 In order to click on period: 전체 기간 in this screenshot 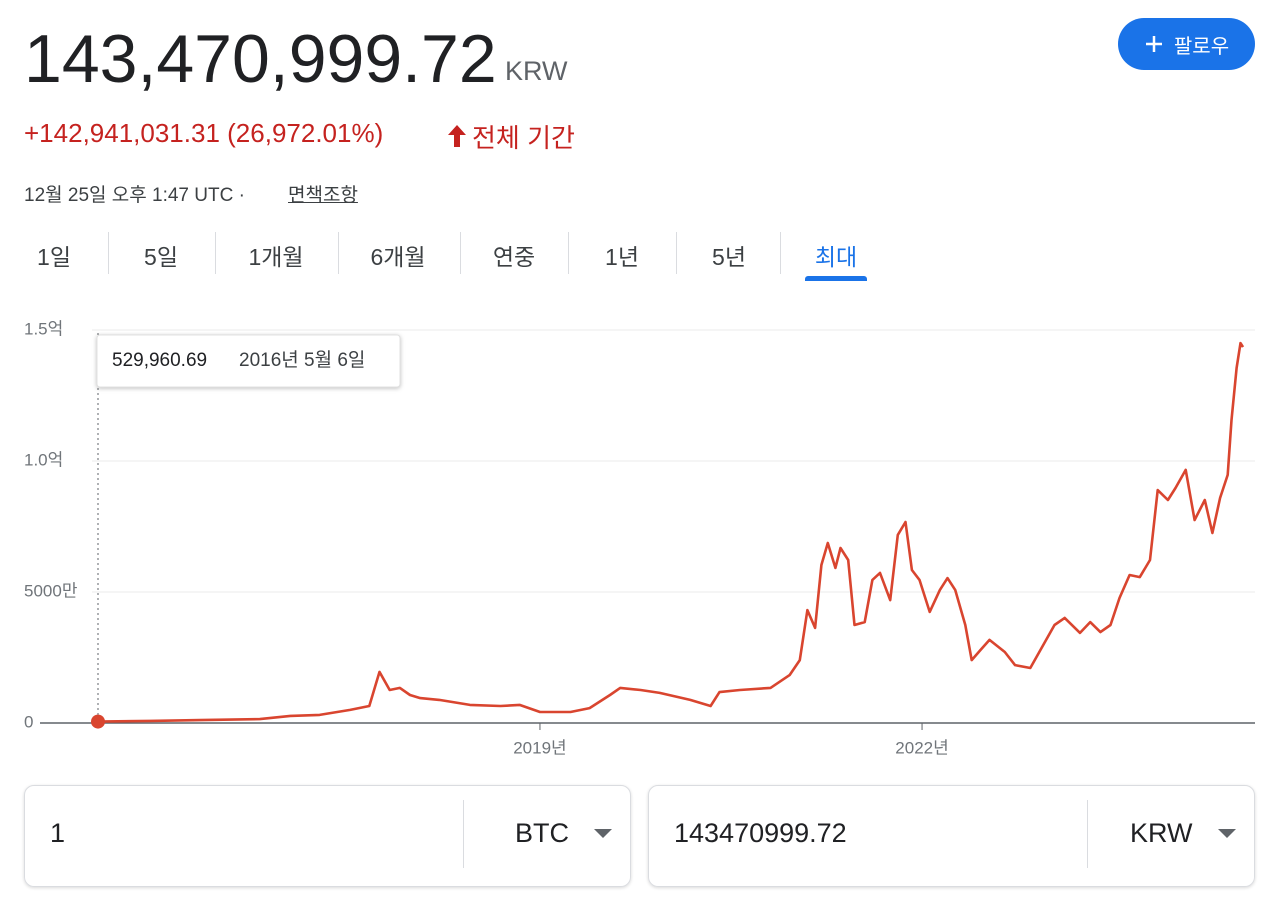, I will do `click(523, 138)`.